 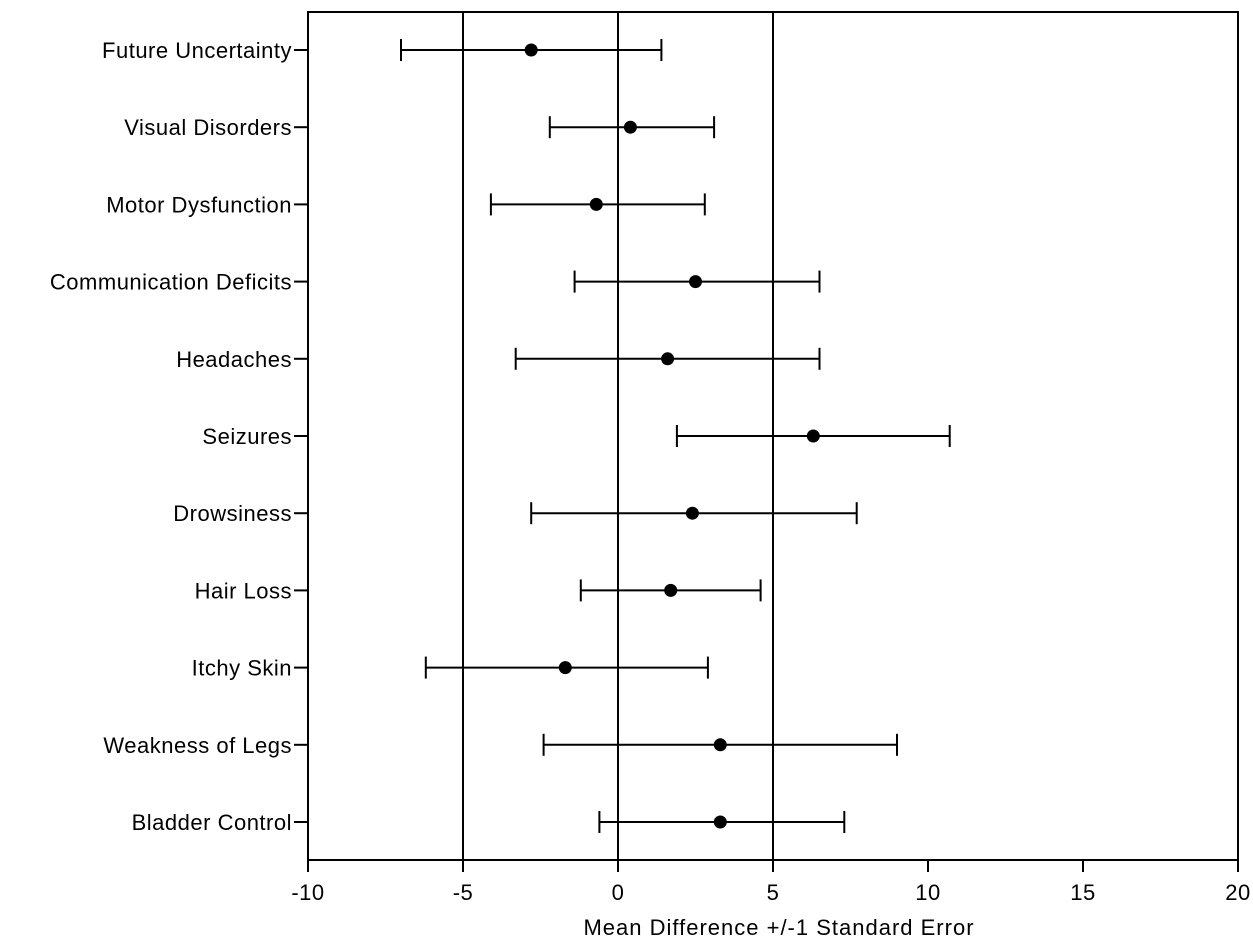 I want to click on category-label: Weakness of Legs, so click(x=197, y=745).